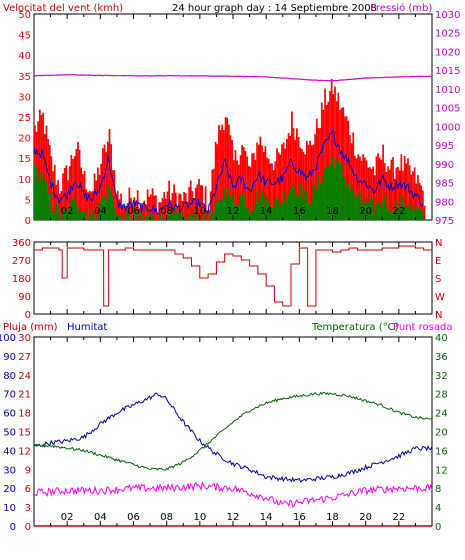  Describe the element at coordinates (24, 118) in the screenshot. I see `wind-speed-tick-5: 25` at that location.